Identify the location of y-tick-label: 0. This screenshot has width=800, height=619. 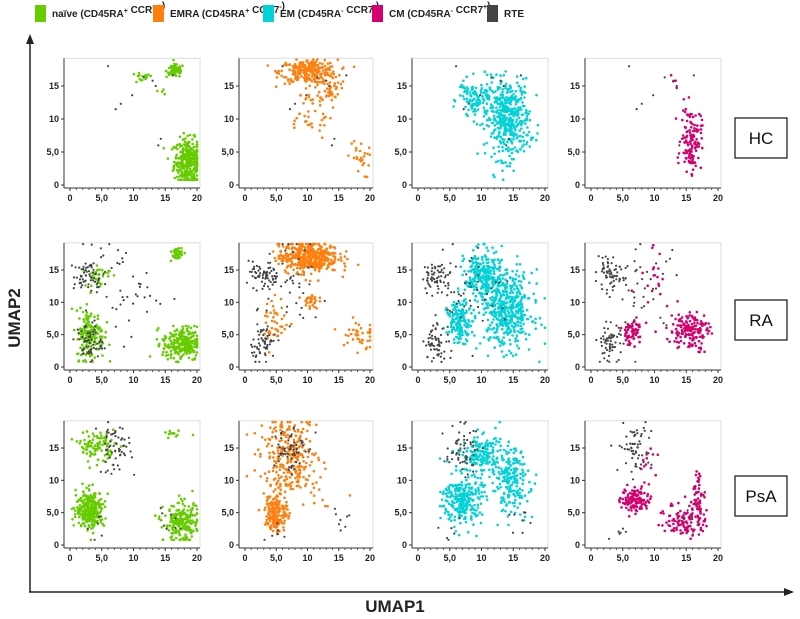
(231, 185).